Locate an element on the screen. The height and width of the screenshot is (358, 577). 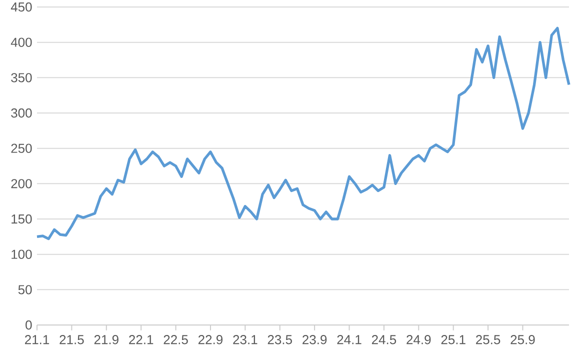
x-tick-label: 24.1 is located at coordinates (349, 339).